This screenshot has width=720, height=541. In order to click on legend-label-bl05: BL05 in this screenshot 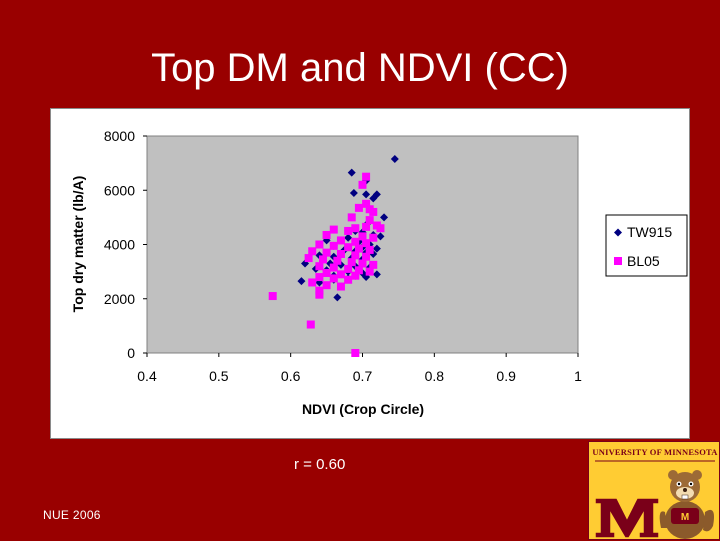, I will do `click(643, 261)`.